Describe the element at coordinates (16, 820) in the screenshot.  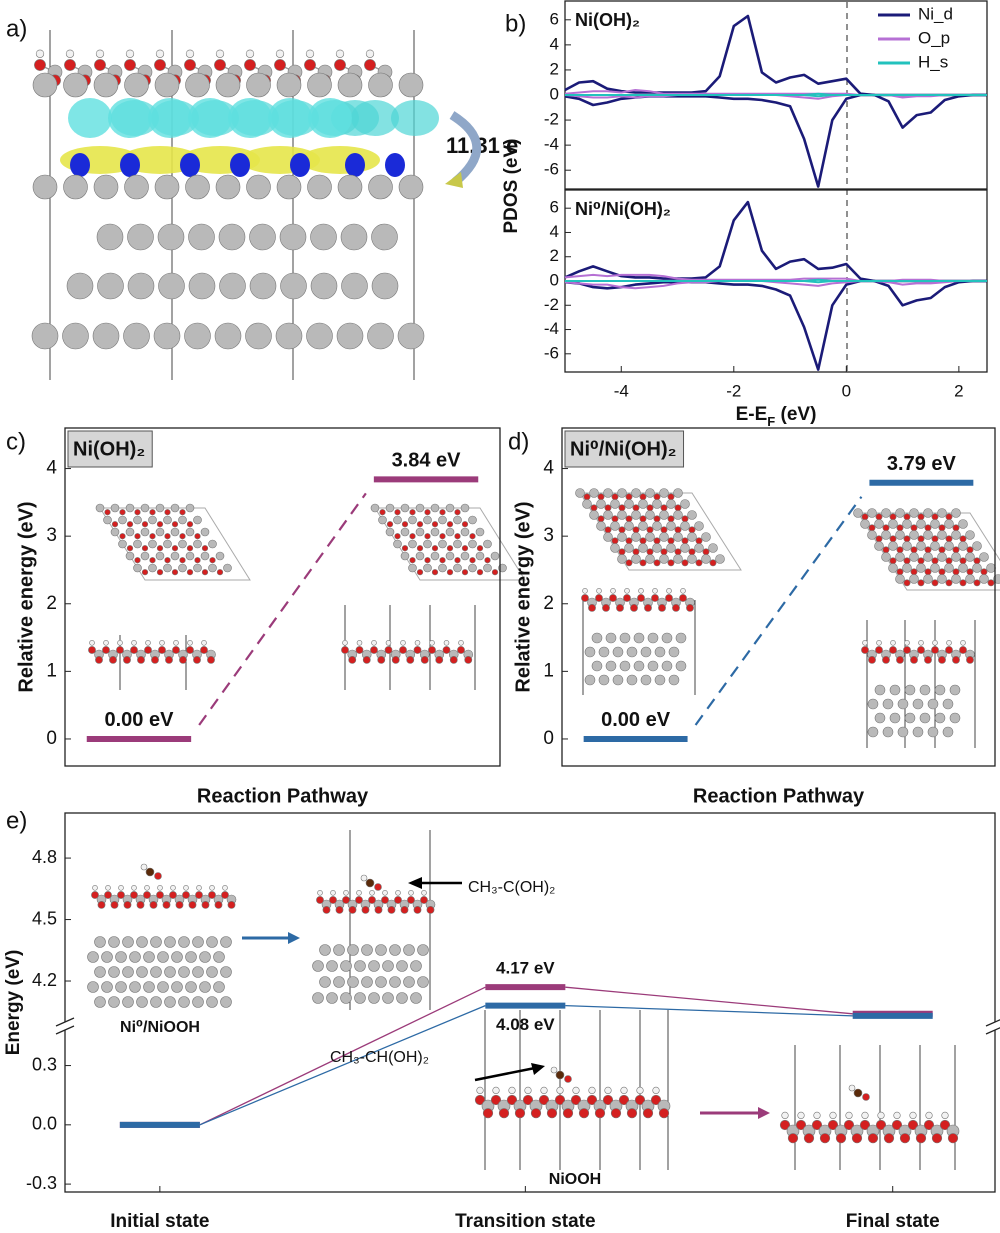
I see `panel-label: e)` at that location.